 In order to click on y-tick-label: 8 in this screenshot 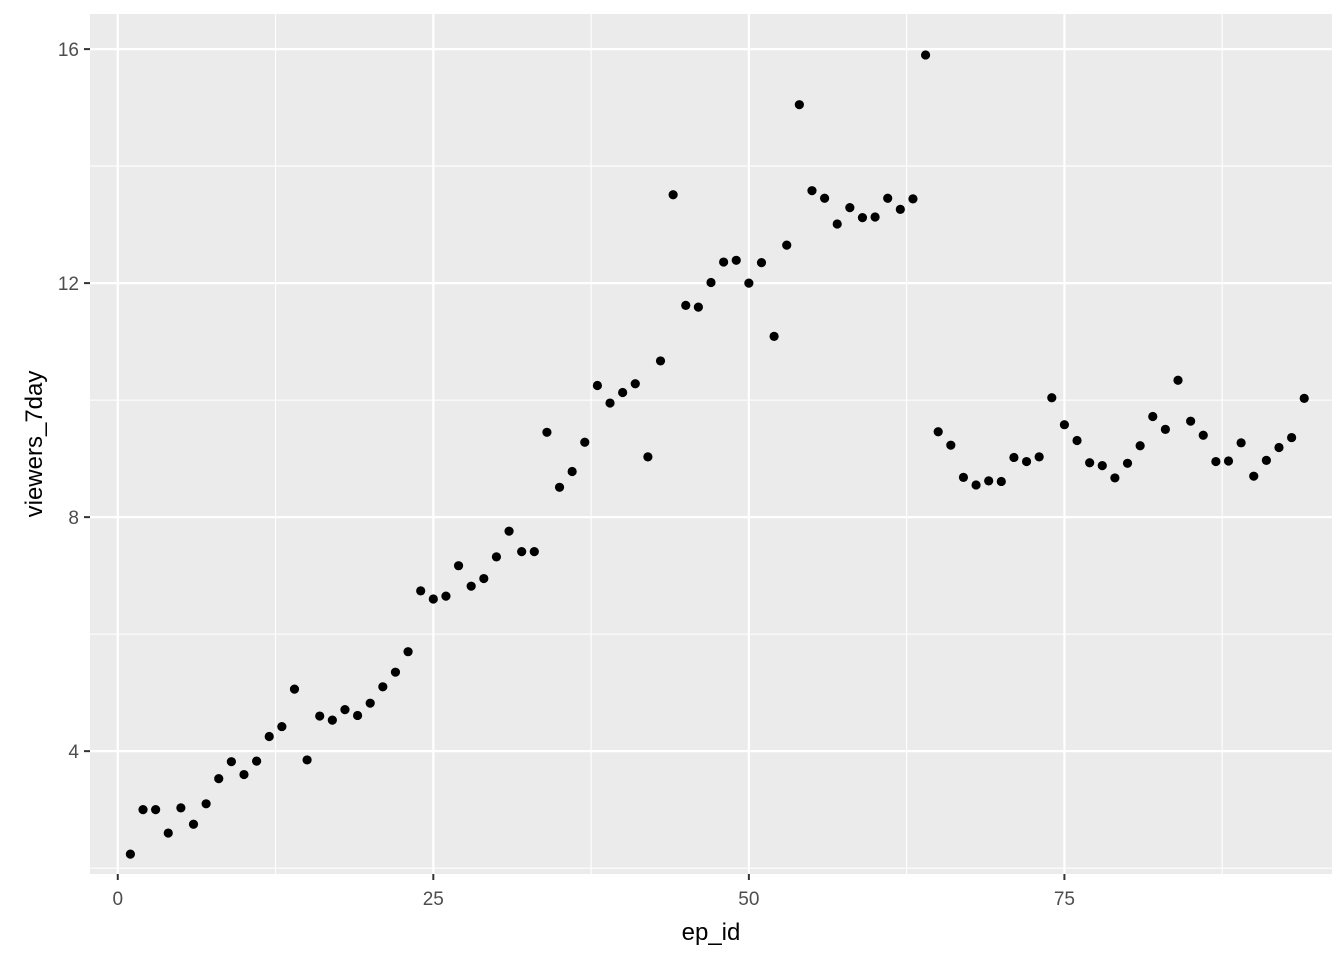, I will do `click(73, 518)`.